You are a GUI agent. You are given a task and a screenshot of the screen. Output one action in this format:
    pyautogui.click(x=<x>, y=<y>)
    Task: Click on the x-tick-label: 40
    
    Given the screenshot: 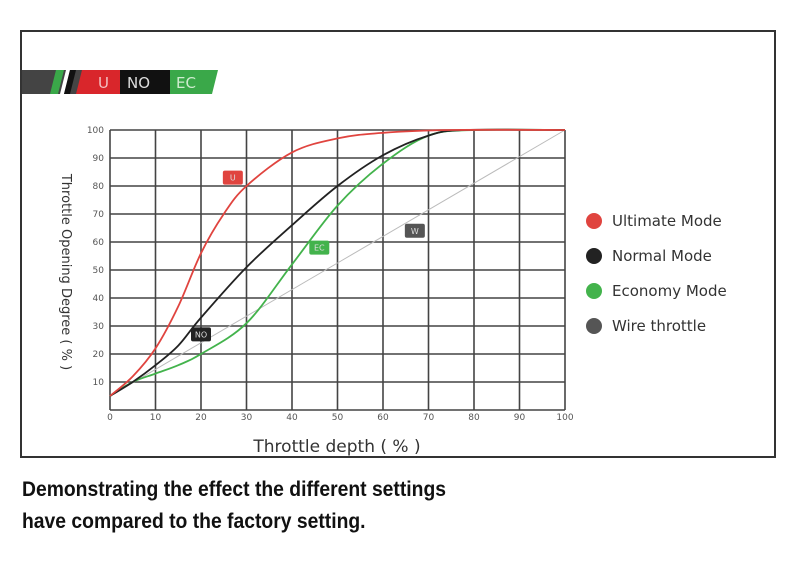 What is the action you would take?
    pyautogui.click(x=292, y=418)
    